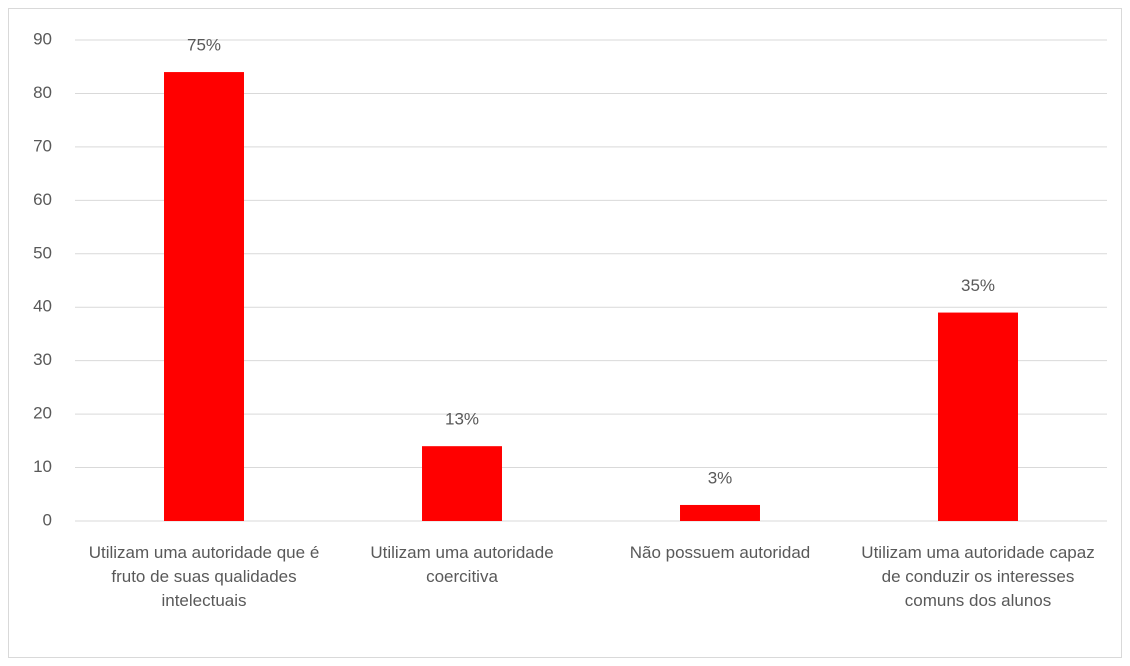  I want to click on y-tick-label: 10, so click(42, 466).